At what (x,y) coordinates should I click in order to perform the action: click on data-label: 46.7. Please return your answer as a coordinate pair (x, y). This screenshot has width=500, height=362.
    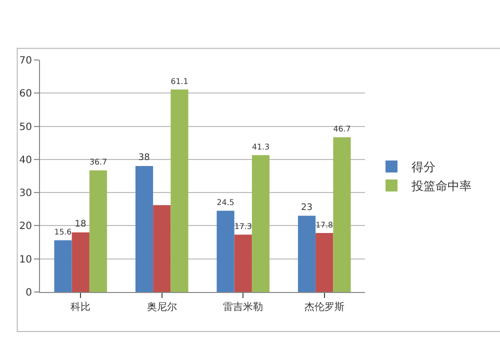
    Looking at the image, I should click on (342, 129).